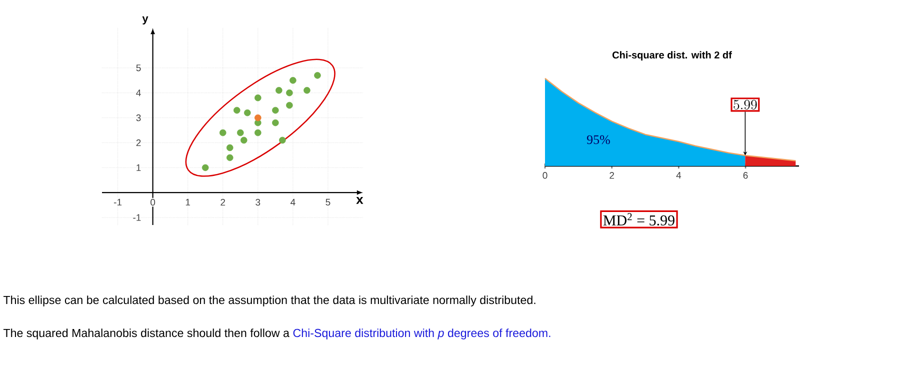 The height and width of the screenshot is (377, 905). Describe the element at coordinates (118, 202) in the screenshot. I see `x-tick-label: -1` at that location.